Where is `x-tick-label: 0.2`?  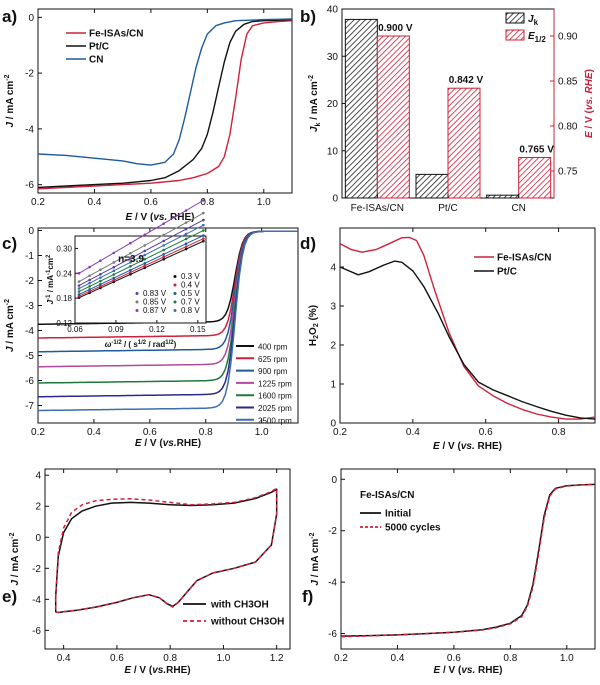
x-tick-label: 0.2 is located at coordinates (341, 658).